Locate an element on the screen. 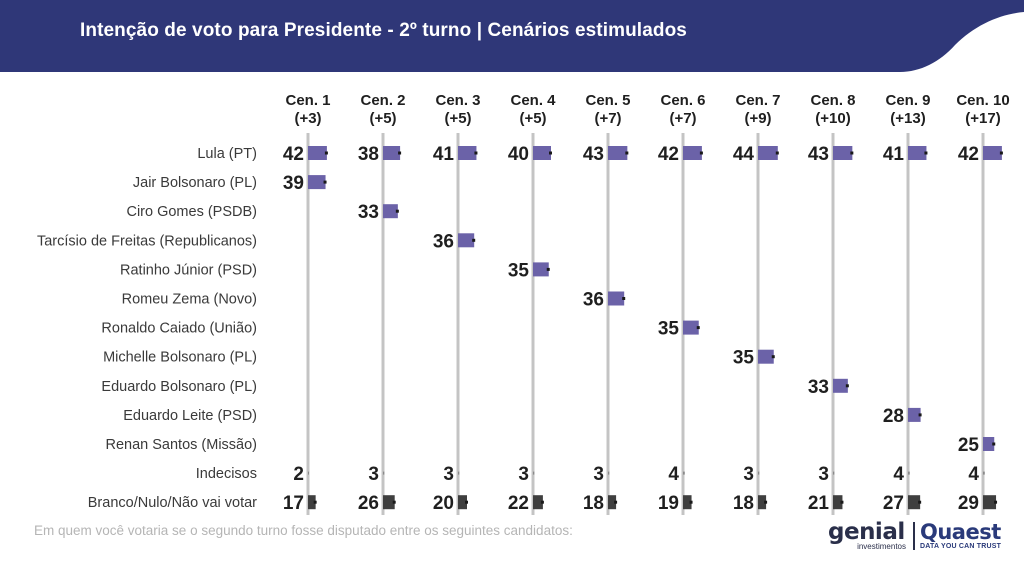  row-label: Jair Bolsonaro (PL) is located at coordinates (195, 183).